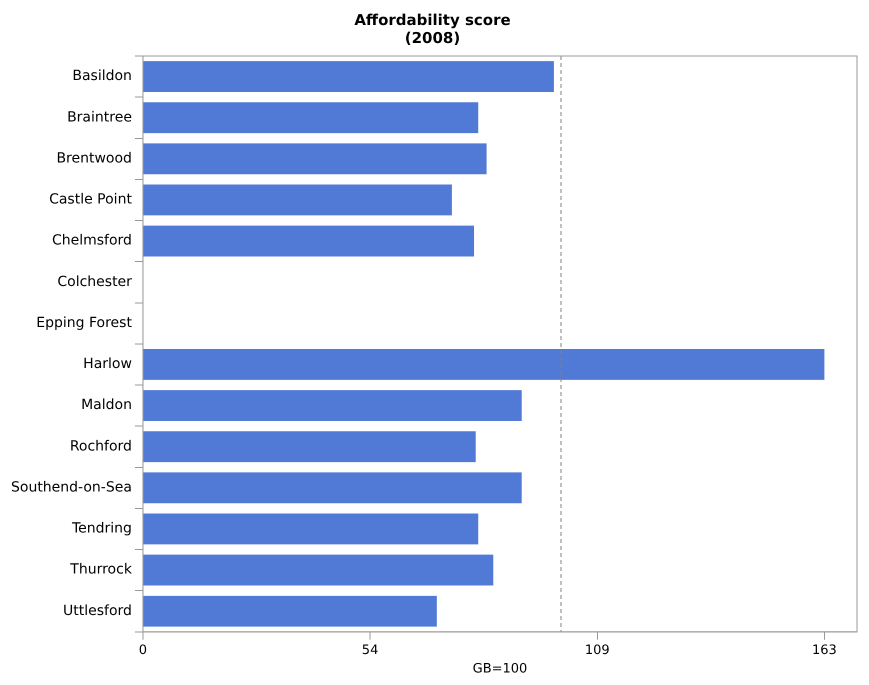  What do you see at coordinates (106, 405) in the screenshot?
I see `y-tick-label: Maldon` at bounding box center [106, 405].